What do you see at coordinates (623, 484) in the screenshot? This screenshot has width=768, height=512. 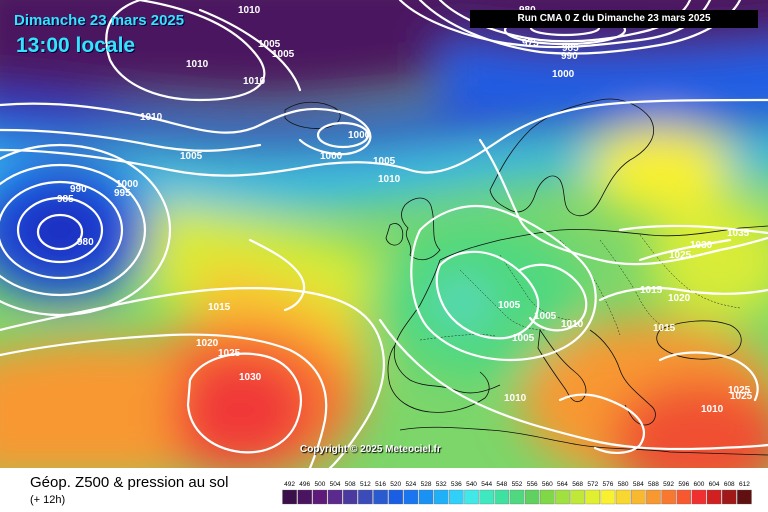 I see `legend-tick-label: 580` at bounding box center [623, 484].